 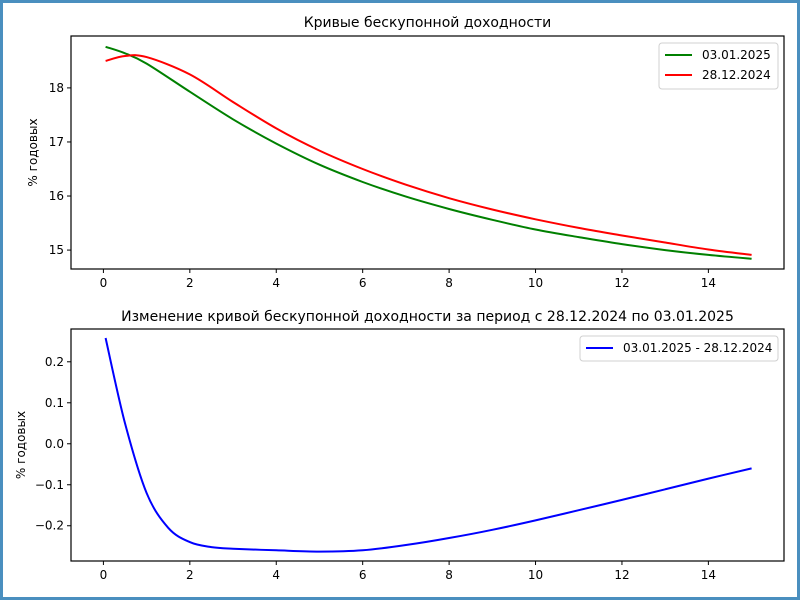 I want to click on y-tick-label: 18, so click(x=56, y=88).